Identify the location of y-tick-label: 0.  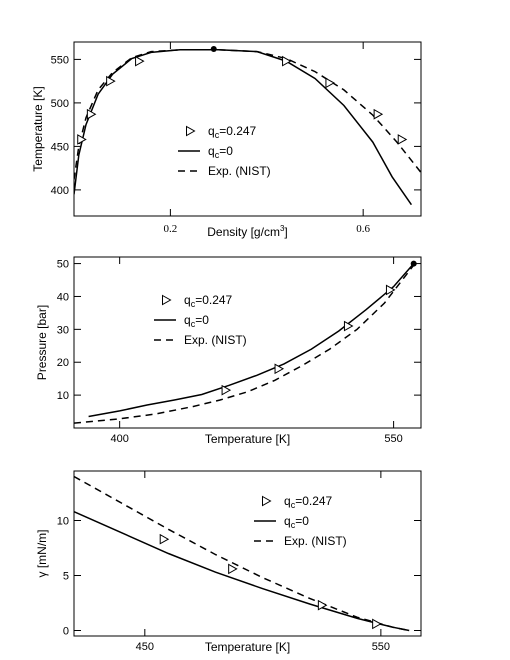
(66, 632).